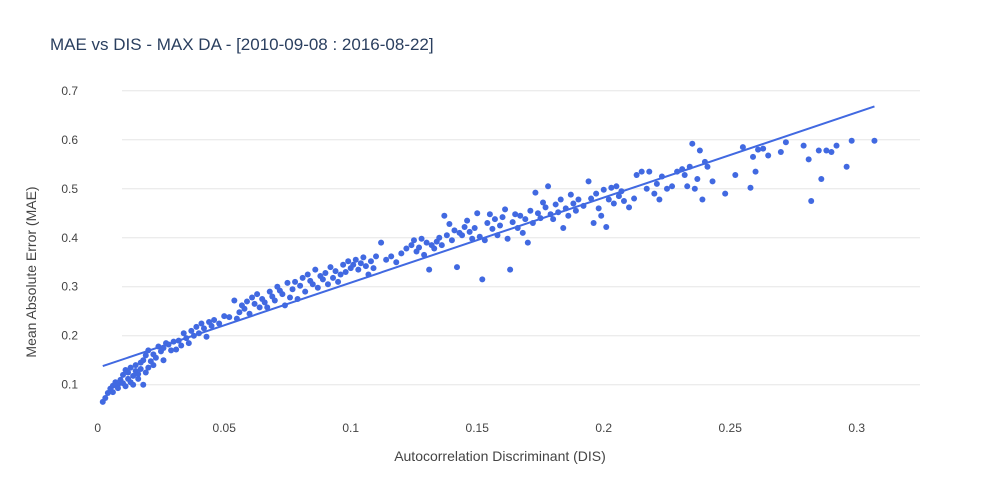 This screenshot has width=1000, height=500. What do you see at coordinates (350, 428) in the screenshot?
I see `x-tick-label: 0.1` at bounding box center [350, 428].